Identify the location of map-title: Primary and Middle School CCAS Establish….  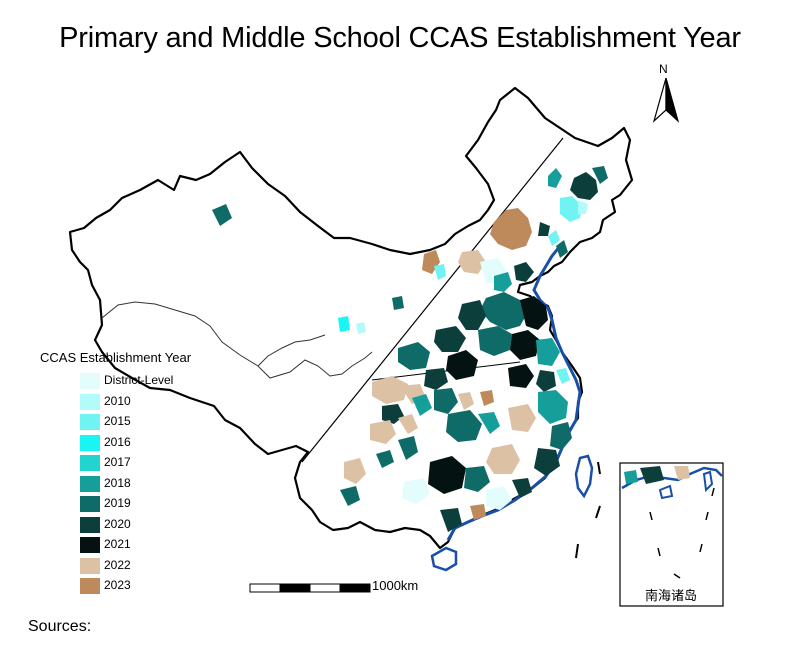
(400, 38).